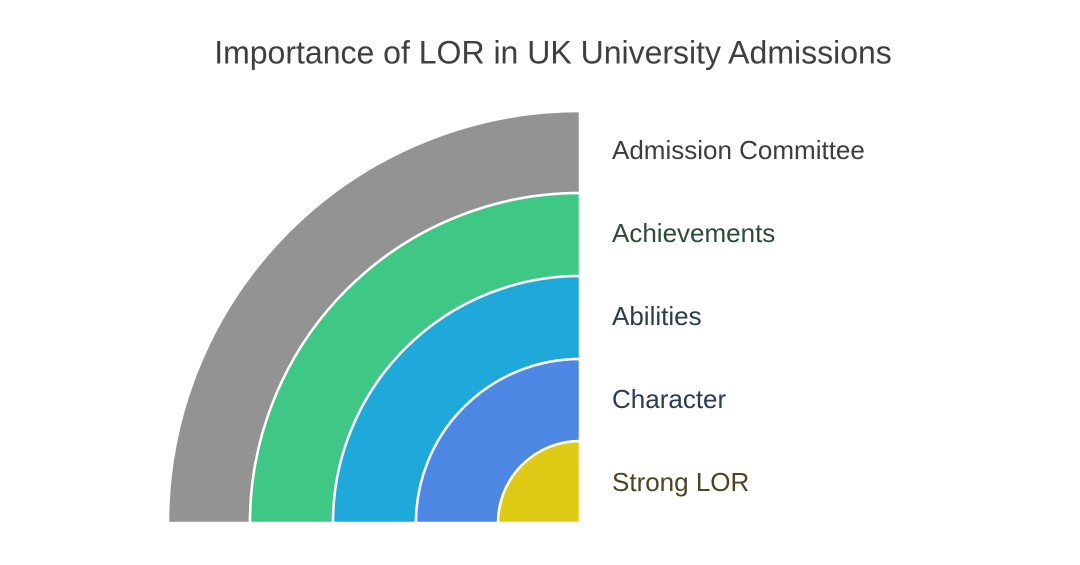 Image resolution: width=1080 pixels, height=565 pixels. I want to click on layer-label: Strong LOR, so click(680, 482).